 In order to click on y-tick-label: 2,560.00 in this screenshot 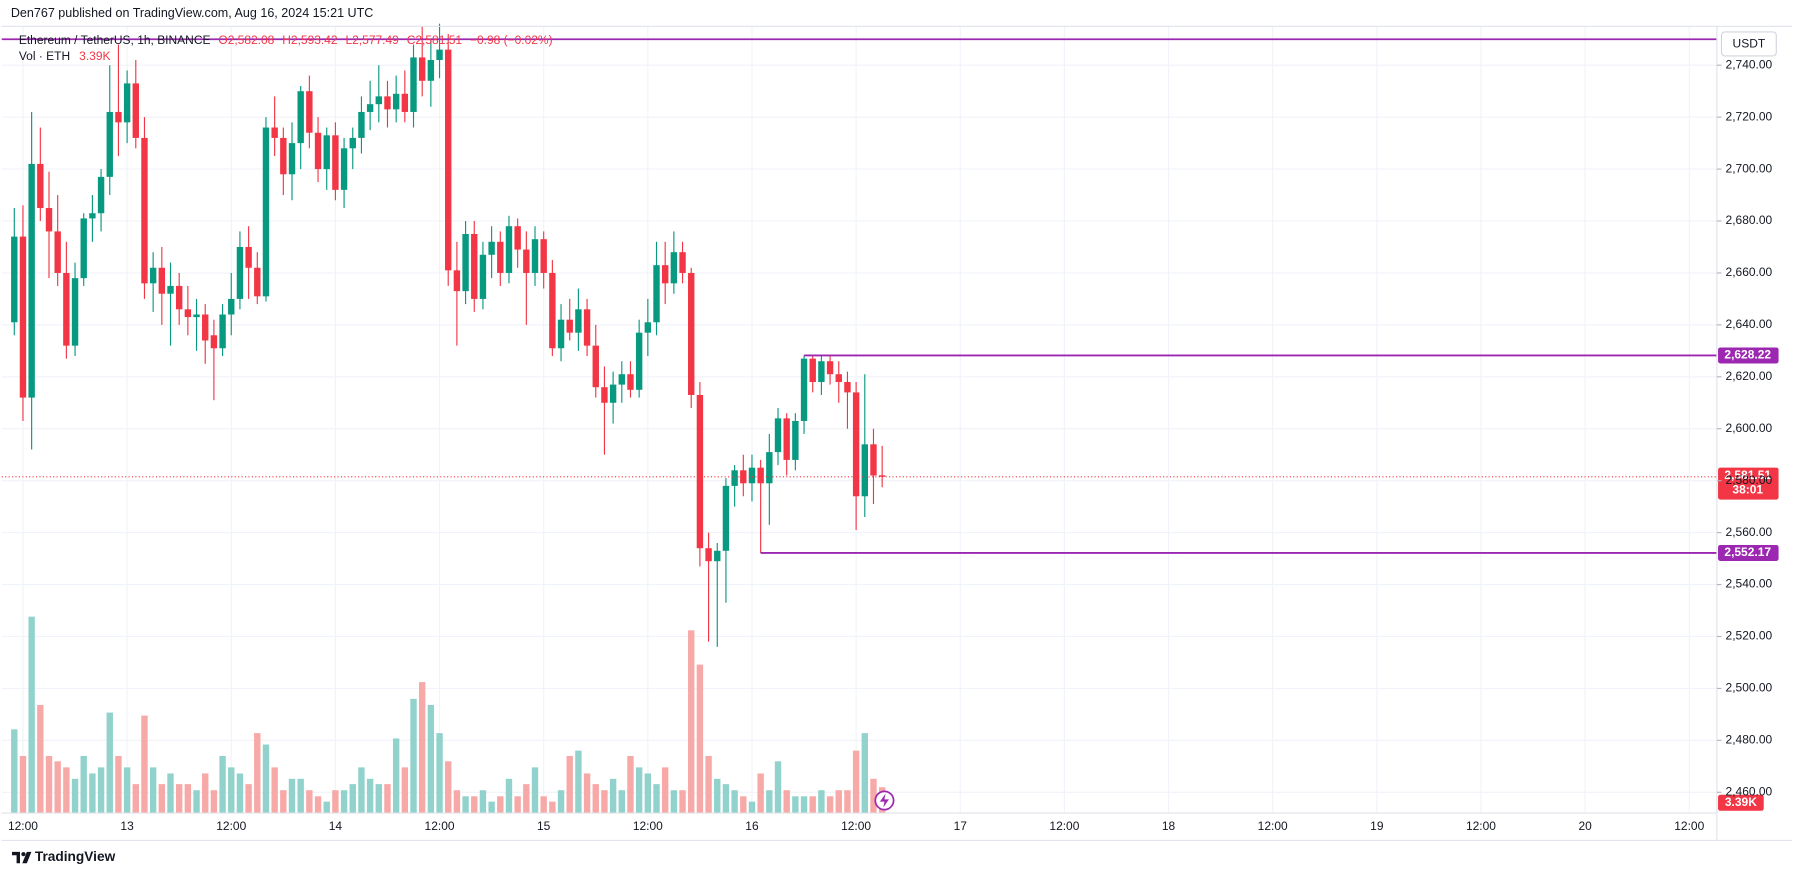, I will do `click(1749, 532)`.